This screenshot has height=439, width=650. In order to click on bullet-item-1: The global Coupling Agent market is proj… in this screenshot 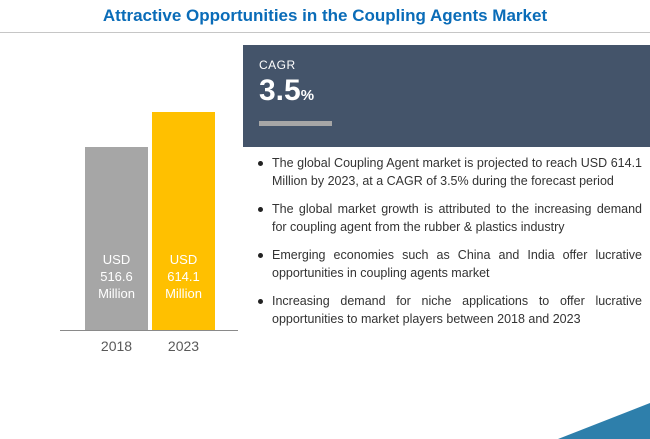, I will do `click(449, 172)`.